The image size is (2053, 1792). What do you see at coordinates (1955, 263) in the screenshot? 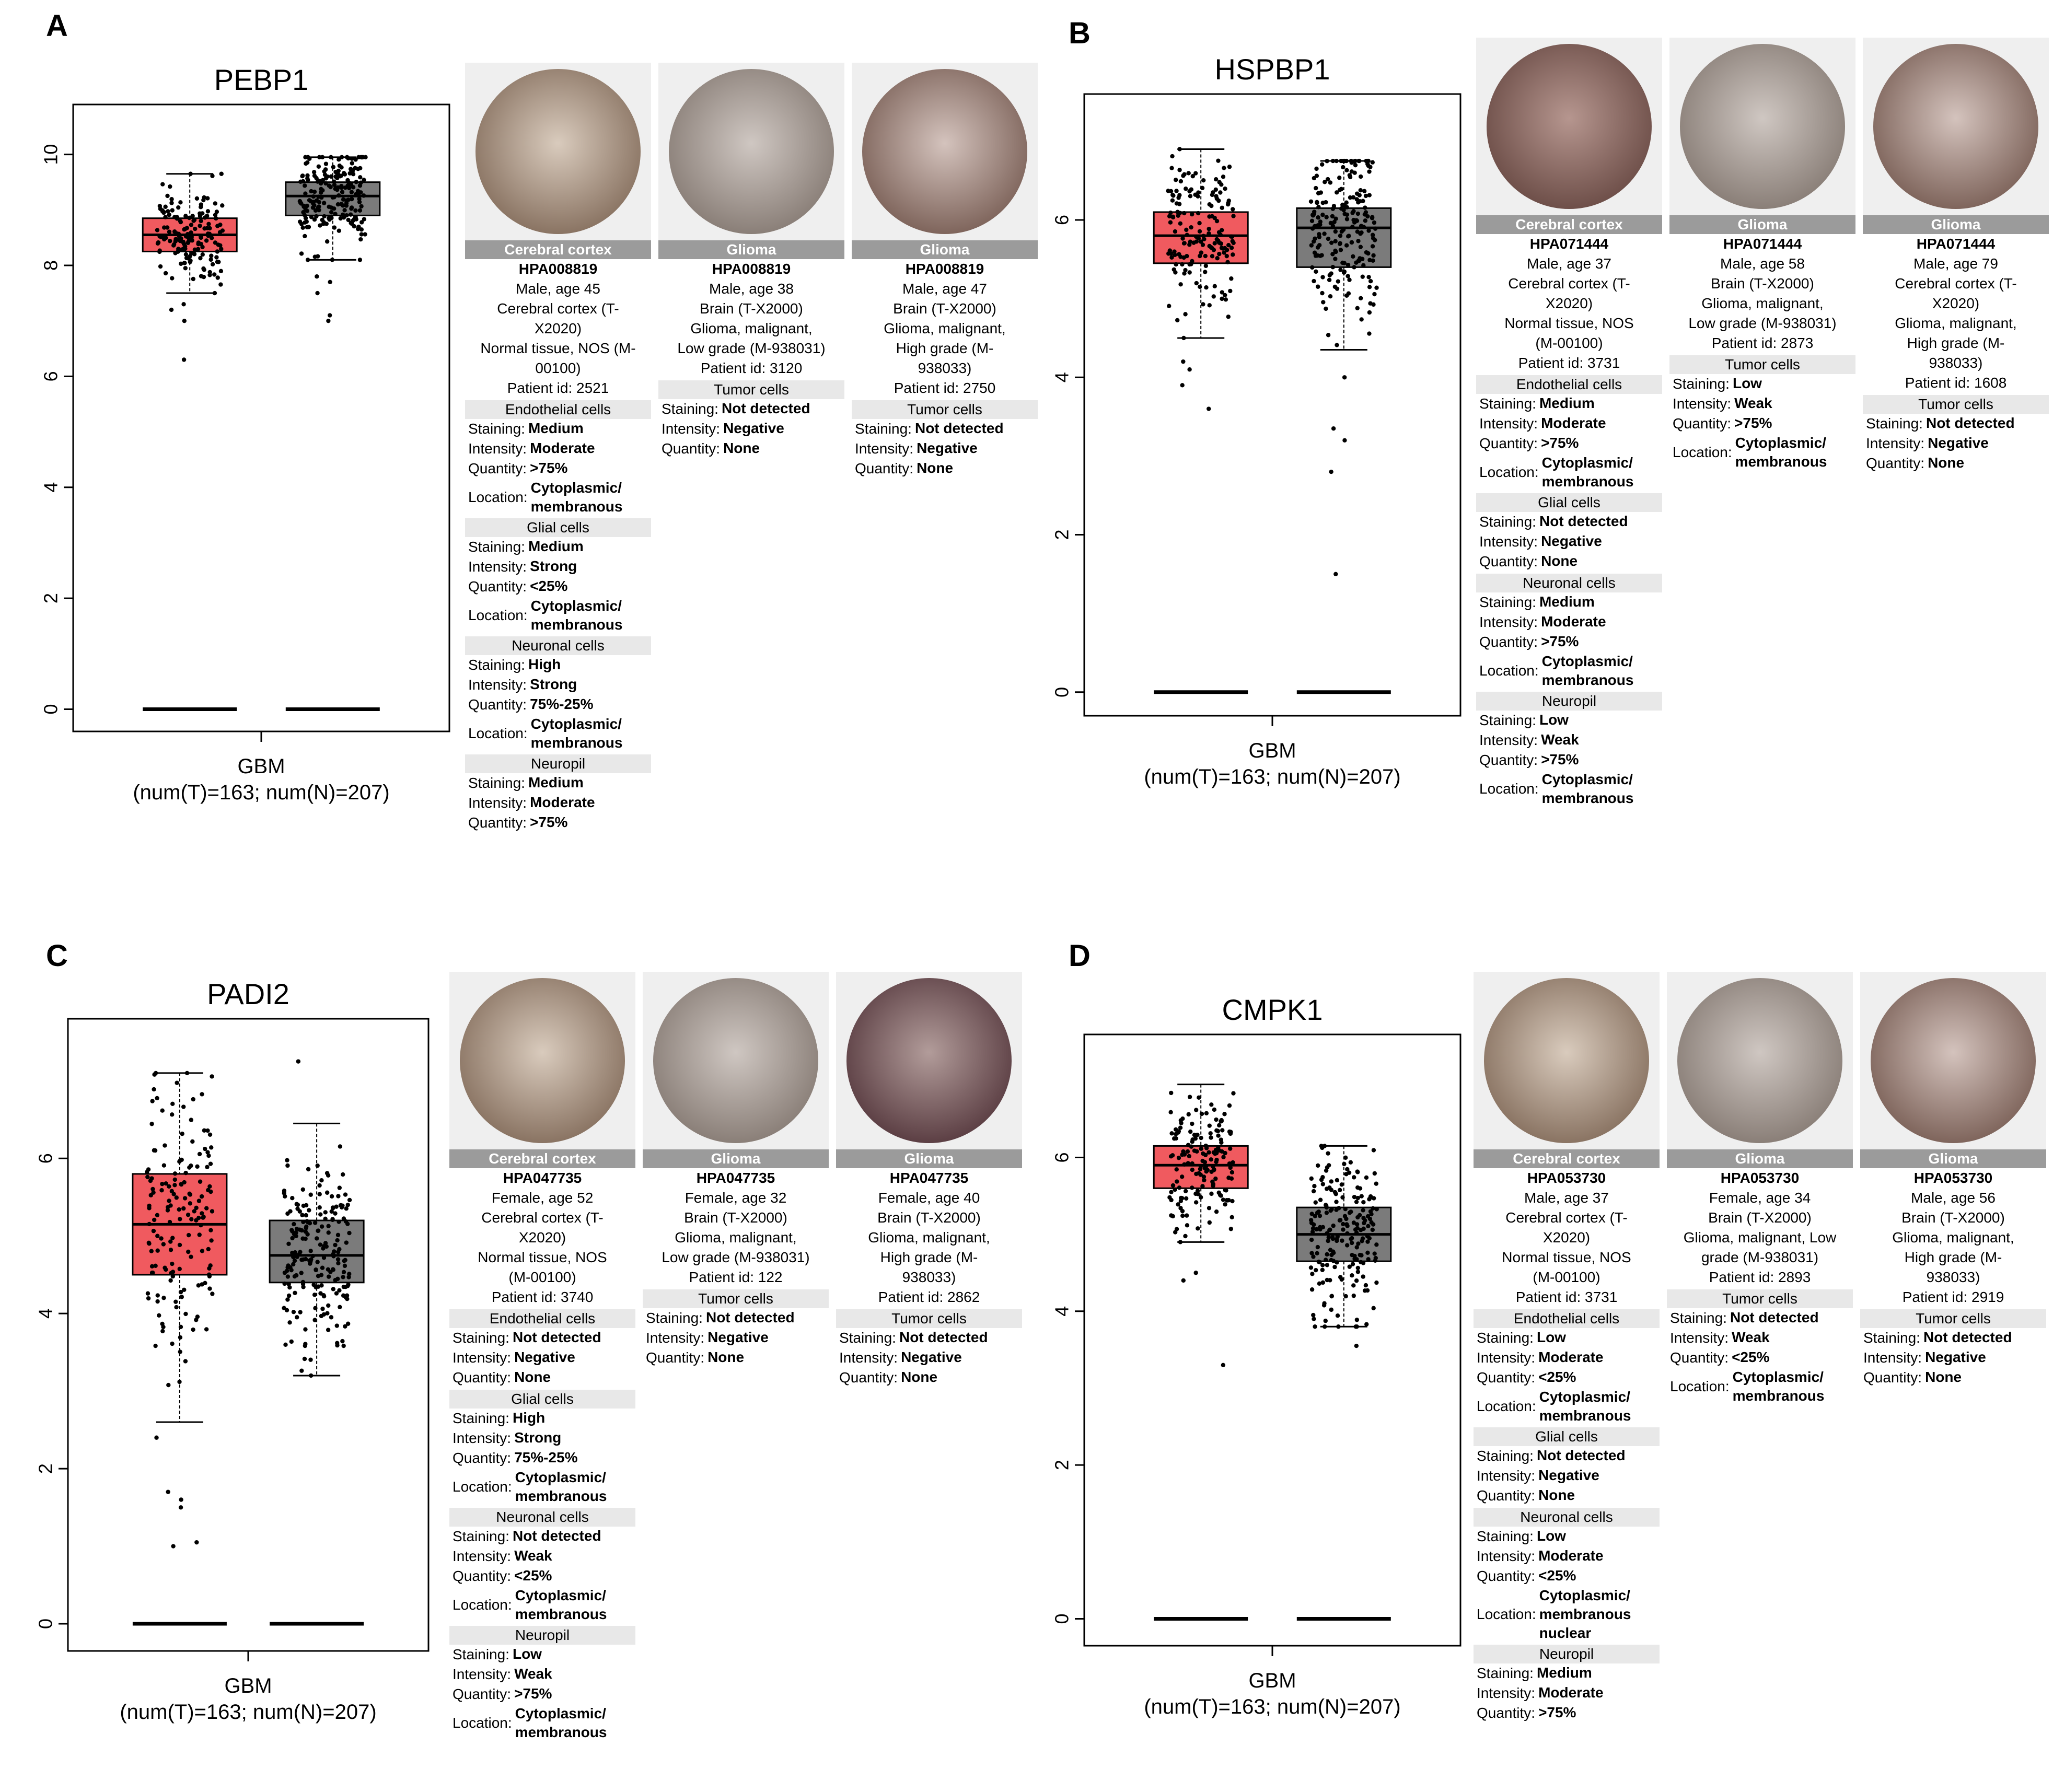
I see `metadata-line: Male, age 79` at bounding box center [1955, 263].